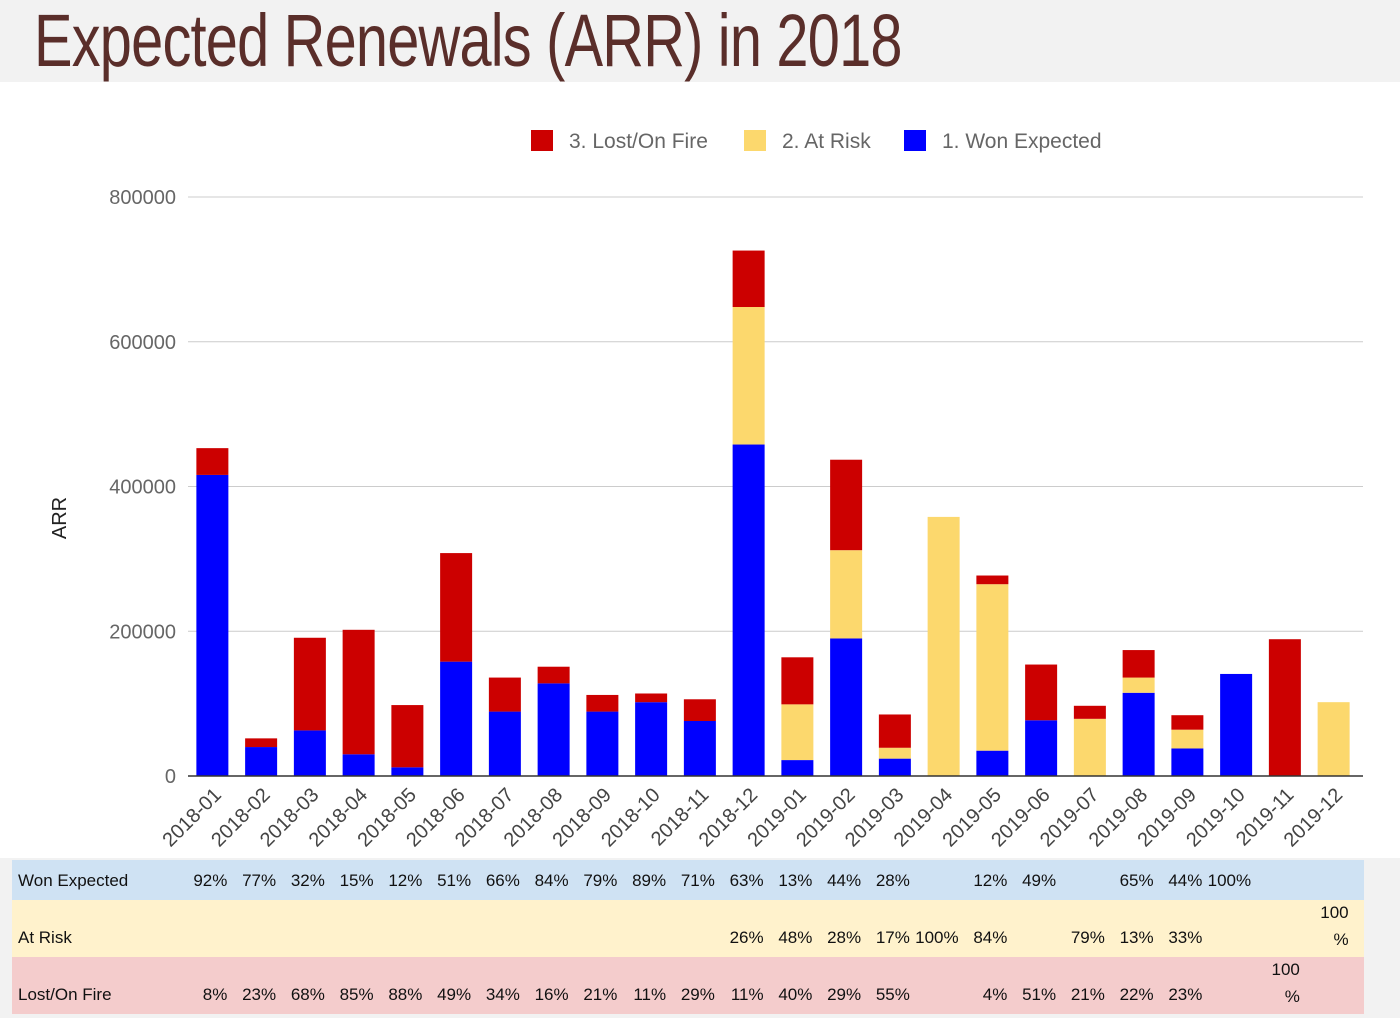 Image resolution: width=1400 pixels, height=1018 pixels. Describe the element at coordinates (215, 994) in the screenshot. I see `table-cell: 8%` at that location.